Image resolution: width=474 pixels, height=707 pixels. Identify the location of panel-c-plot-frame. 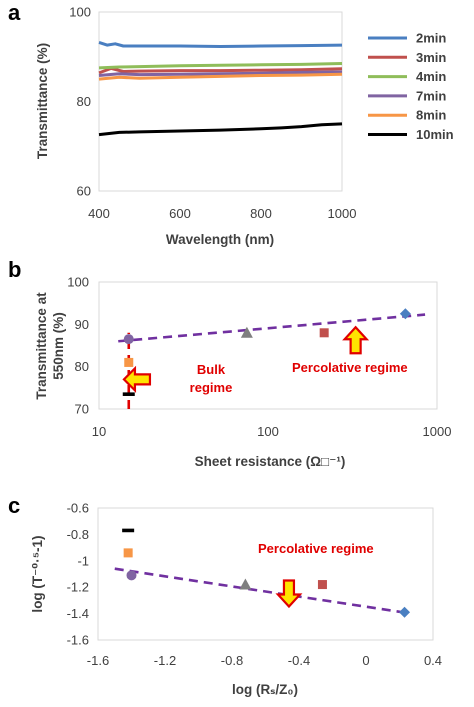
(265, 574).